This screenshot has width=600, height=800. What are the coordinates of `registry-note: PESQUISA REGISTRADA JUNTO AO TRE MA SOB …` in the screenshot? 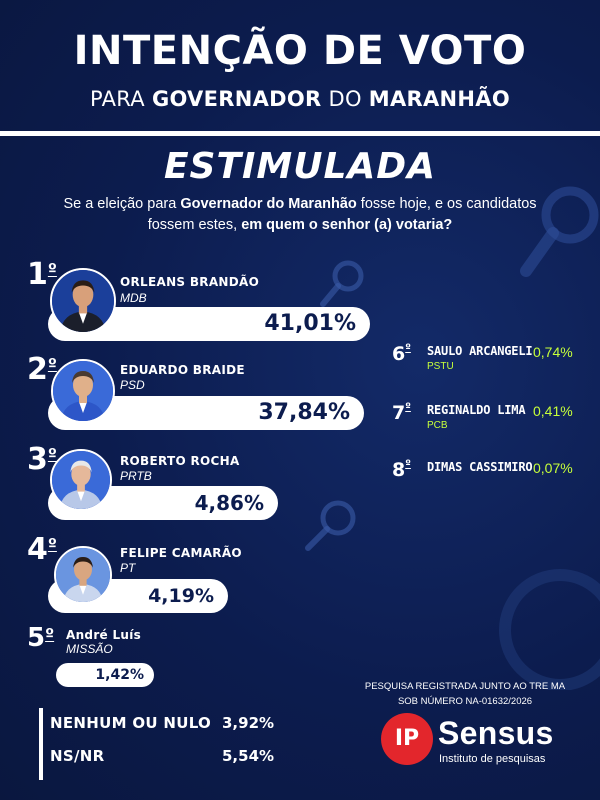 It's located at (465, 694).